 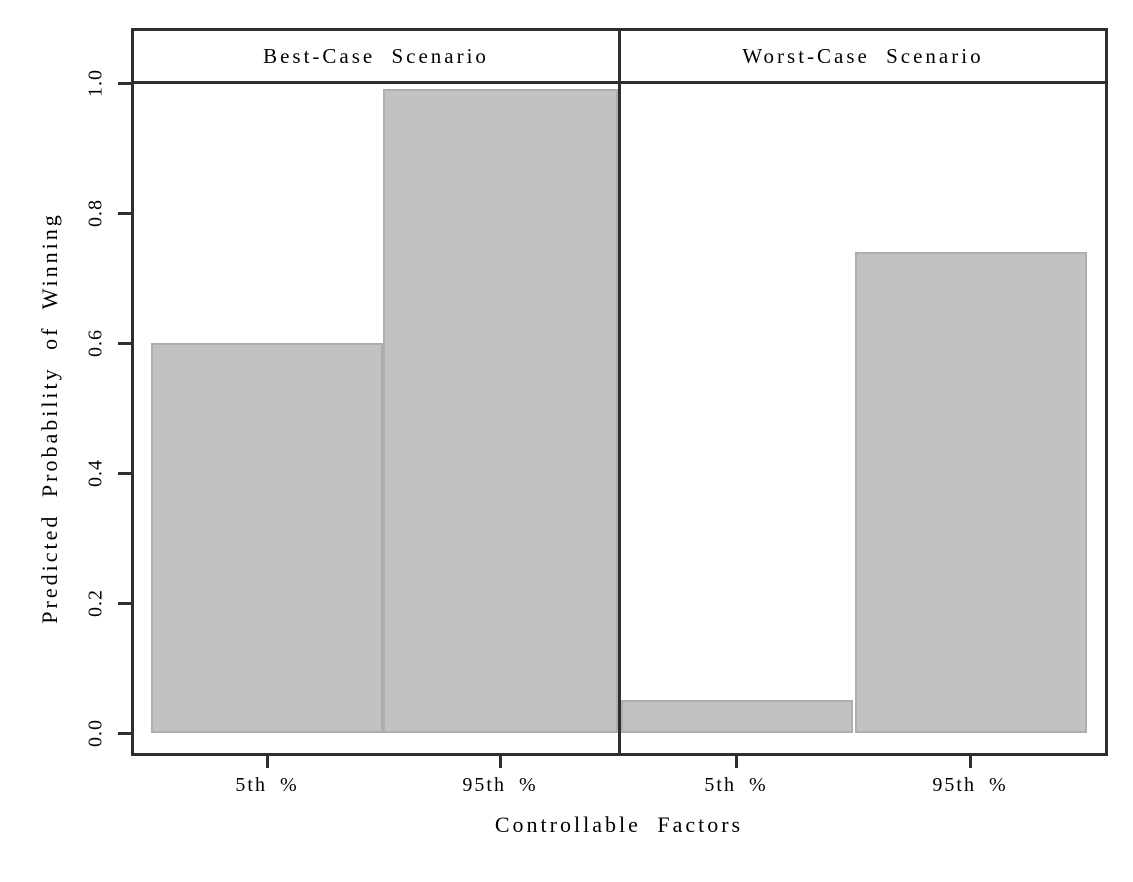 I want to click on y-axis-tick-label: 0.0, so click(x=95, y=733).